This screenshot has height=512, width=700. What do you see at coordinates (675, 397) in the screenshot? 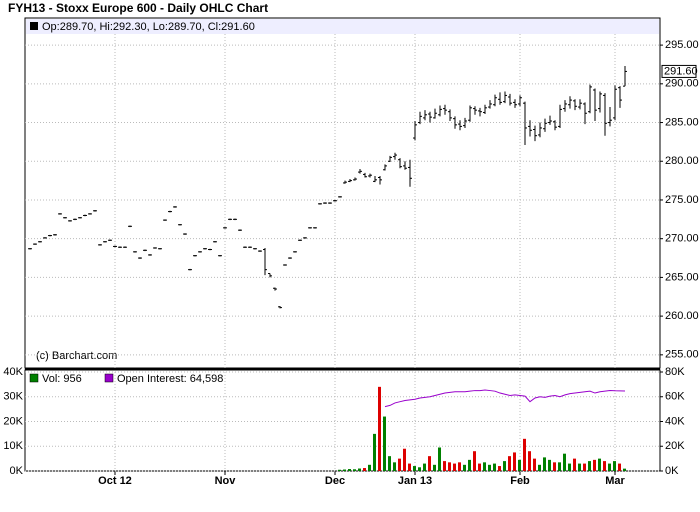
I see `y2-tick-label: 60K` at bounding box center [675, 397].